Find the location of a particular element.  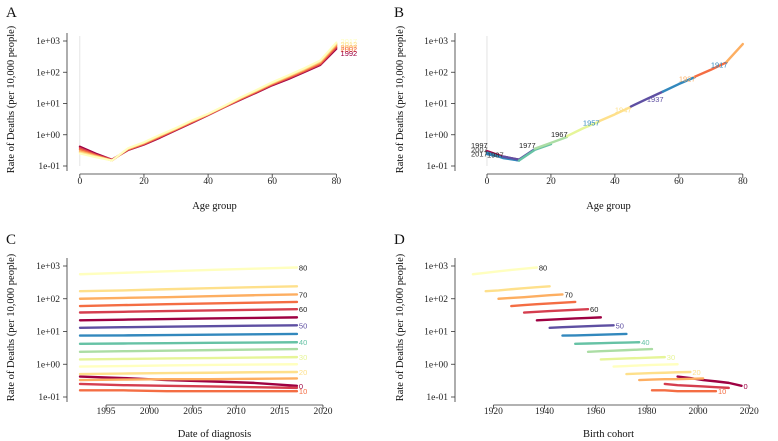

x-tick-label: 1960 is located at coordinates (595, 412).